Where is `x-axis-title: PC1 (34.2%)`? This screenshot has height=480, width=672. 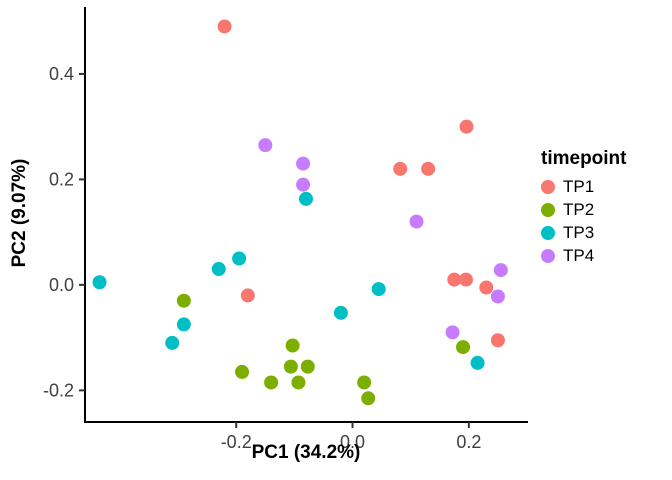
x-axis-title: PC1 (34.2%) is located at coordinates (306, 452).